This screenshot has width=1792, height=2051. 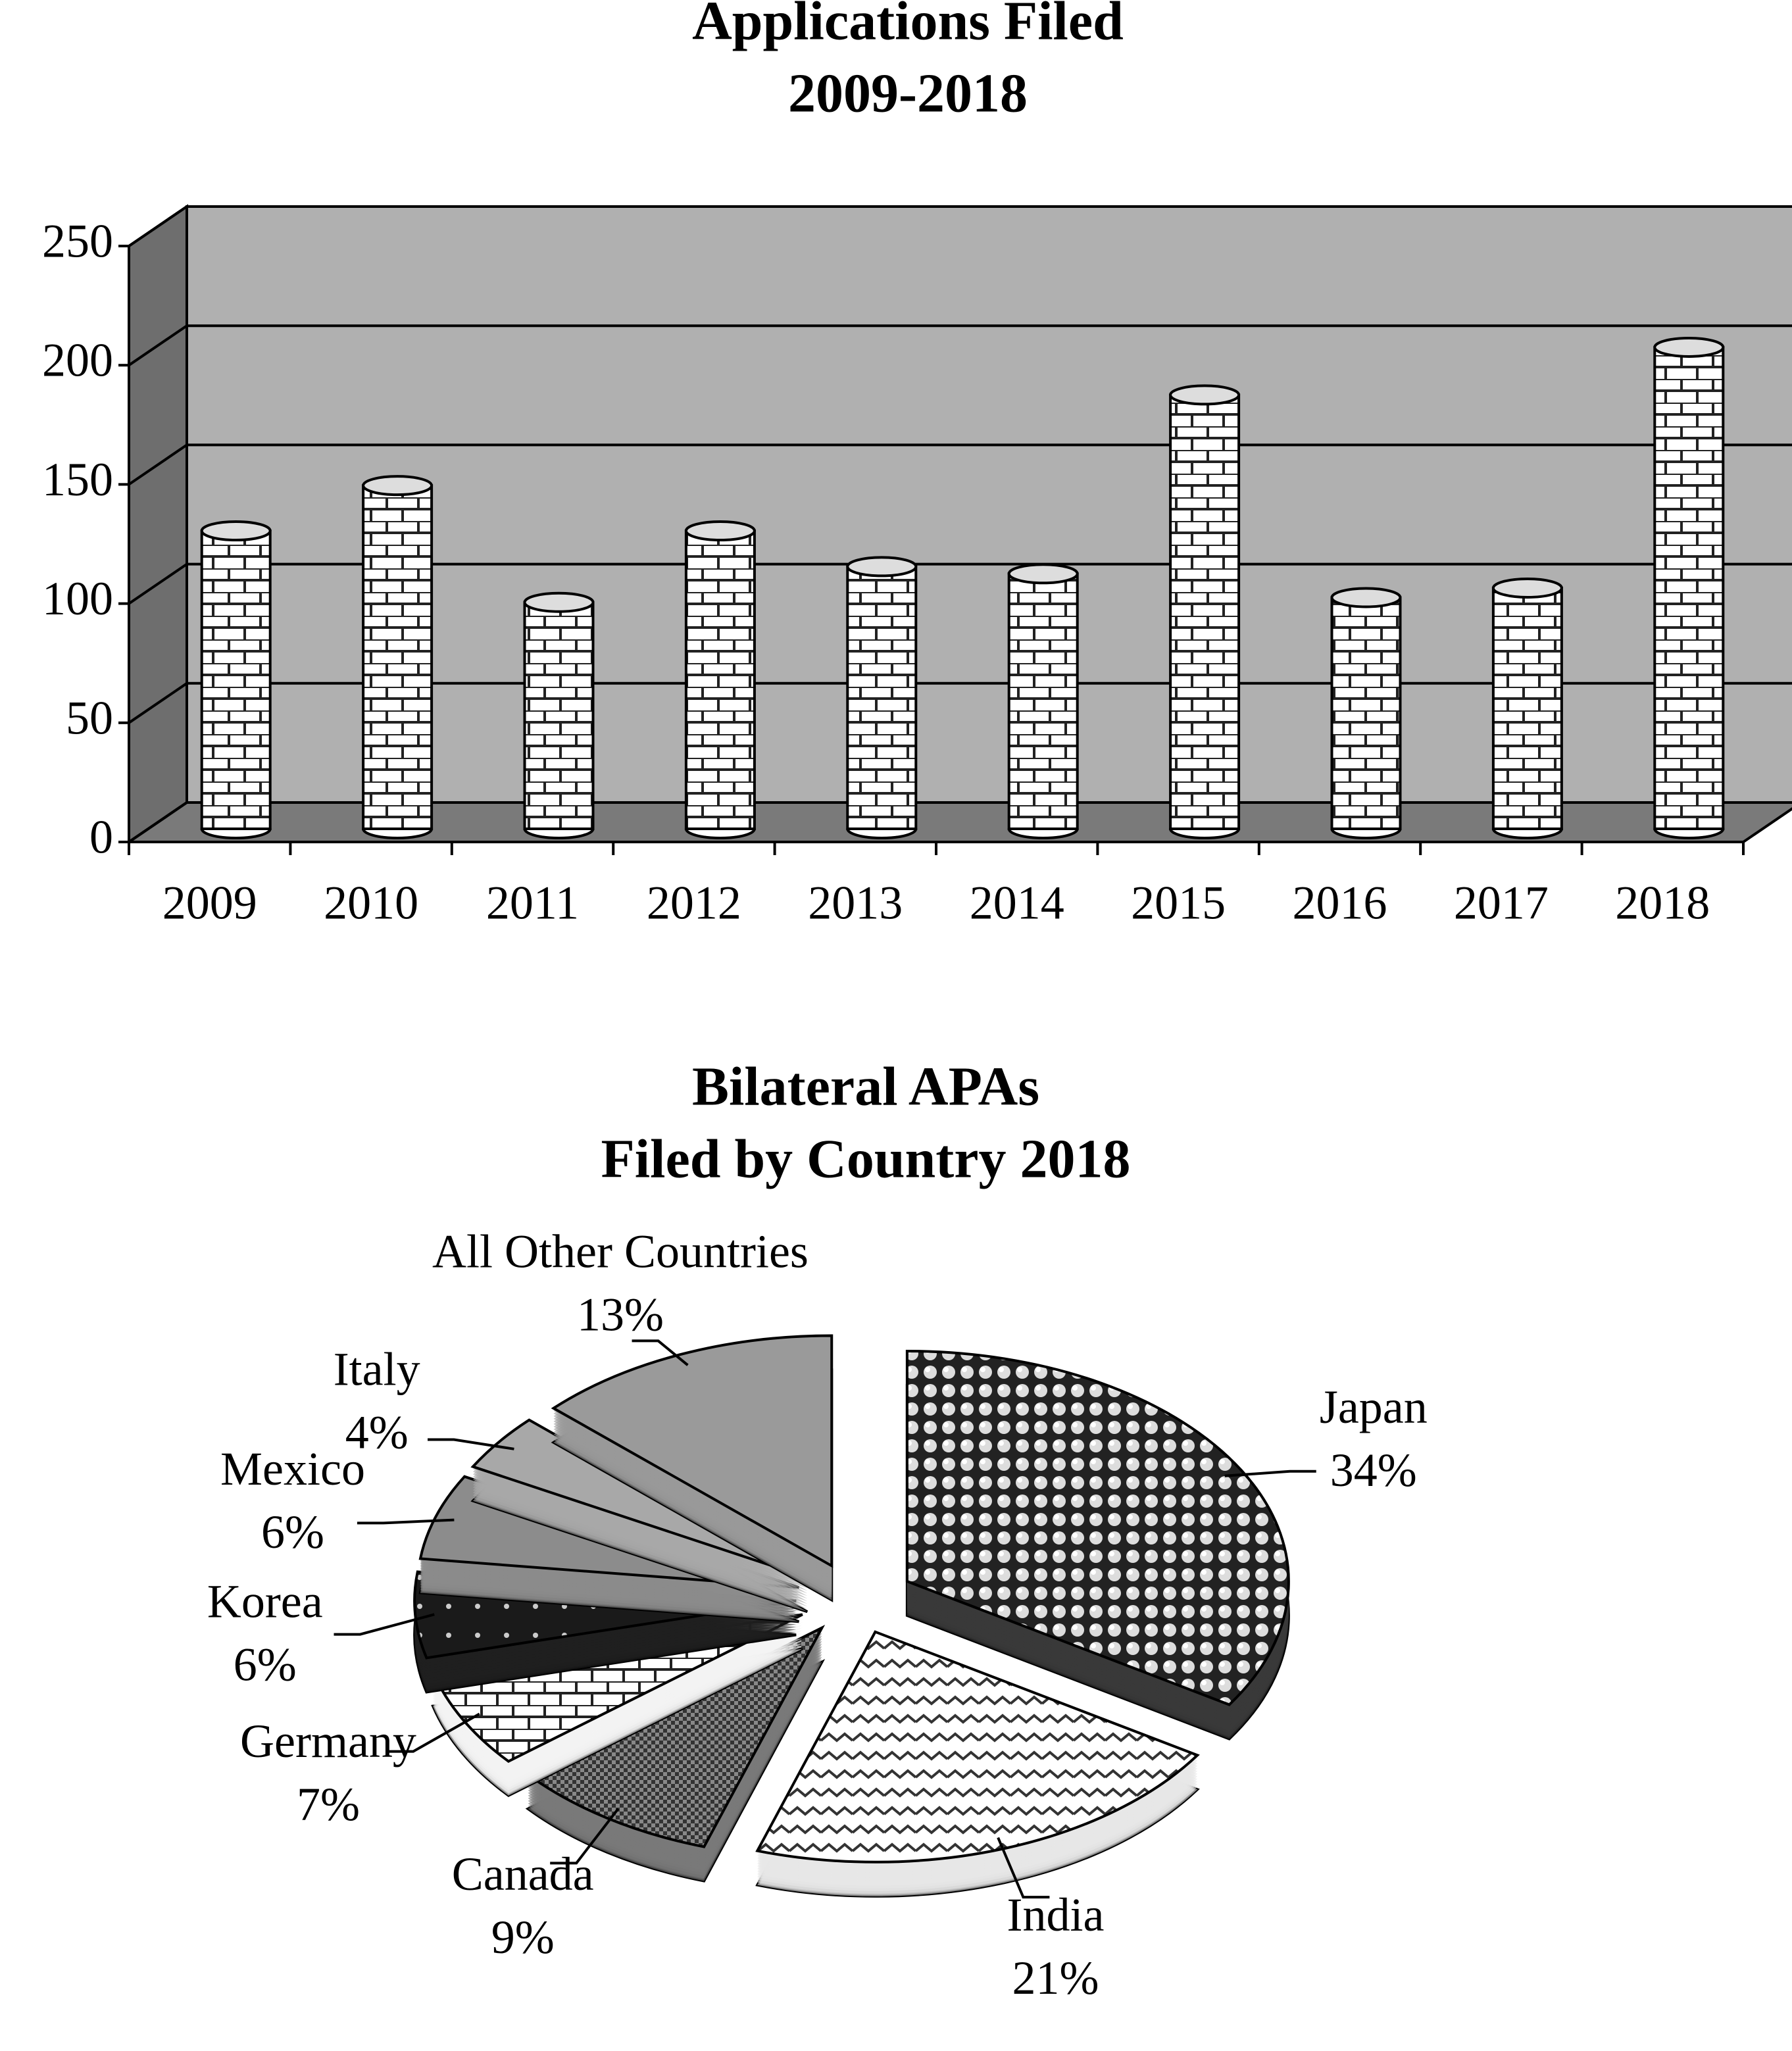 I want to click on slice-value-label: 4%, so click(x=377, y=1432).